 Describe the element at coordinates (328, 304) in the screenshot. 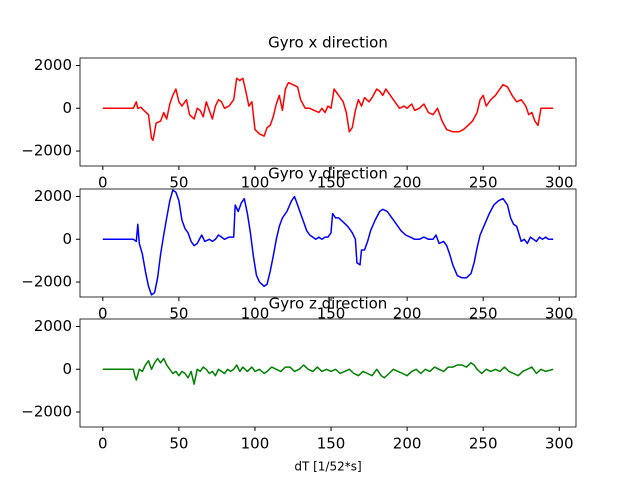

I see `axes-title: Gyro z direction` at that location.